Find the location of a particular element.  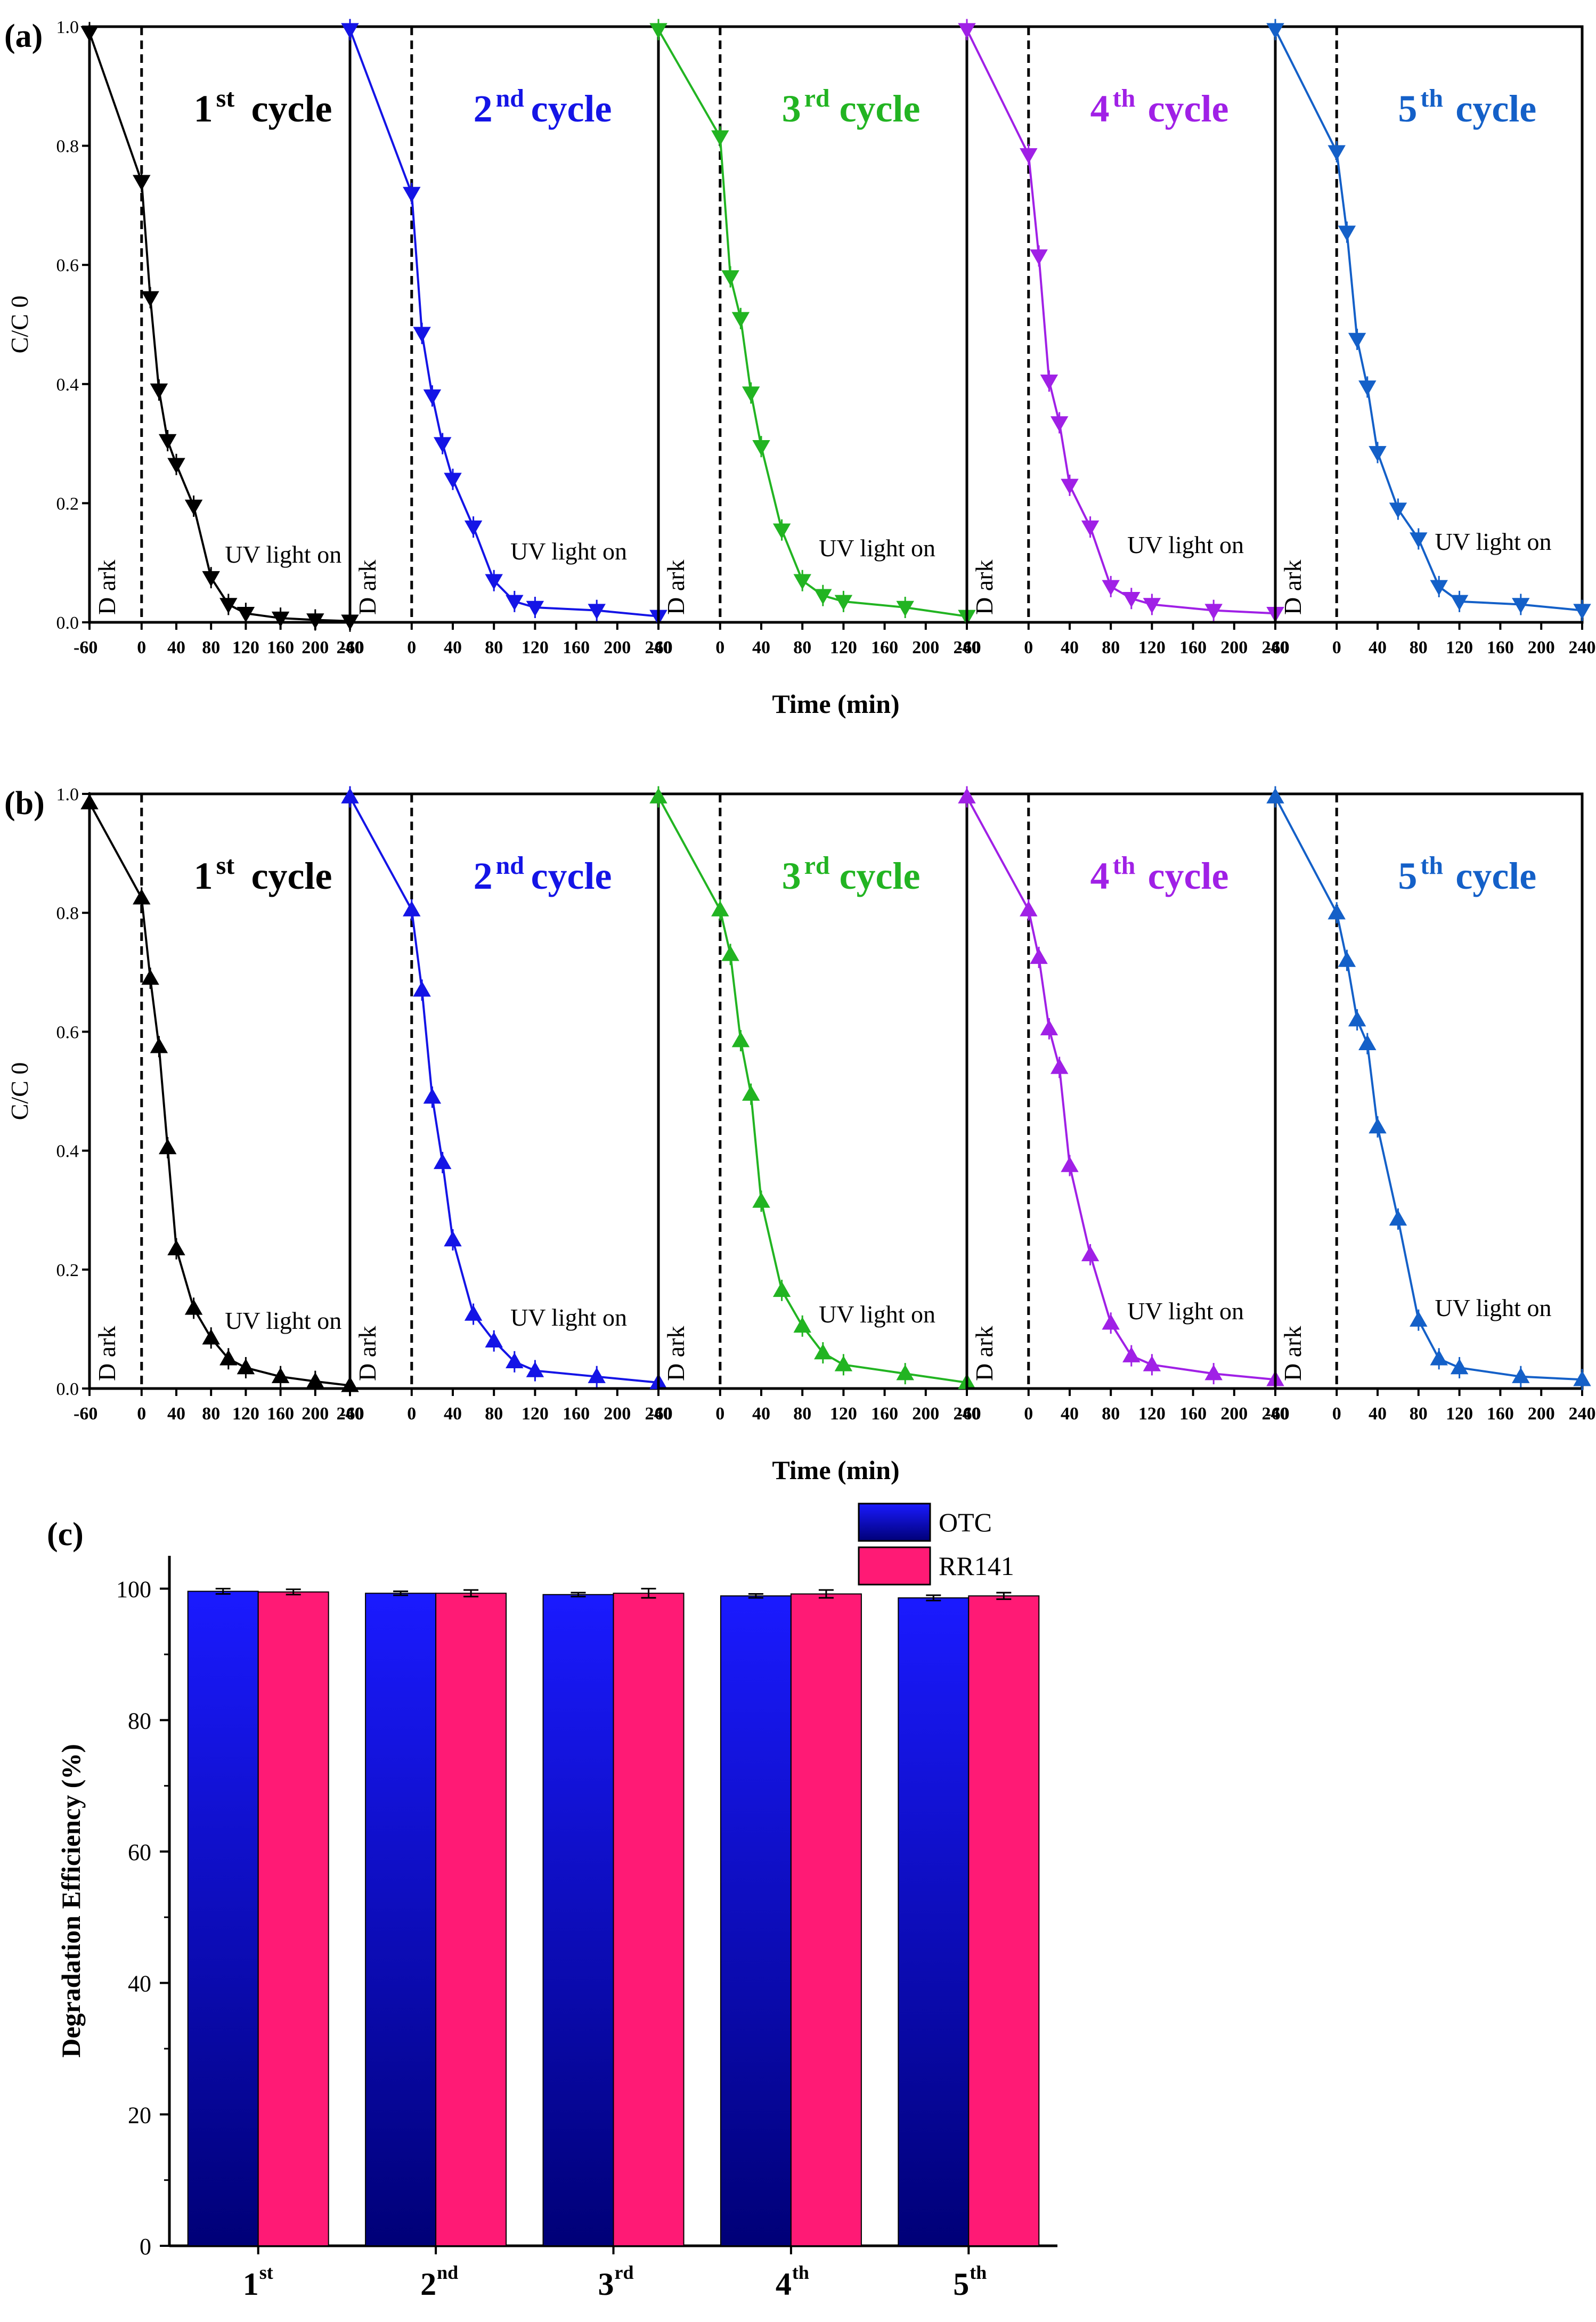

category-sup: rd is located at coordinates (624, 2272).